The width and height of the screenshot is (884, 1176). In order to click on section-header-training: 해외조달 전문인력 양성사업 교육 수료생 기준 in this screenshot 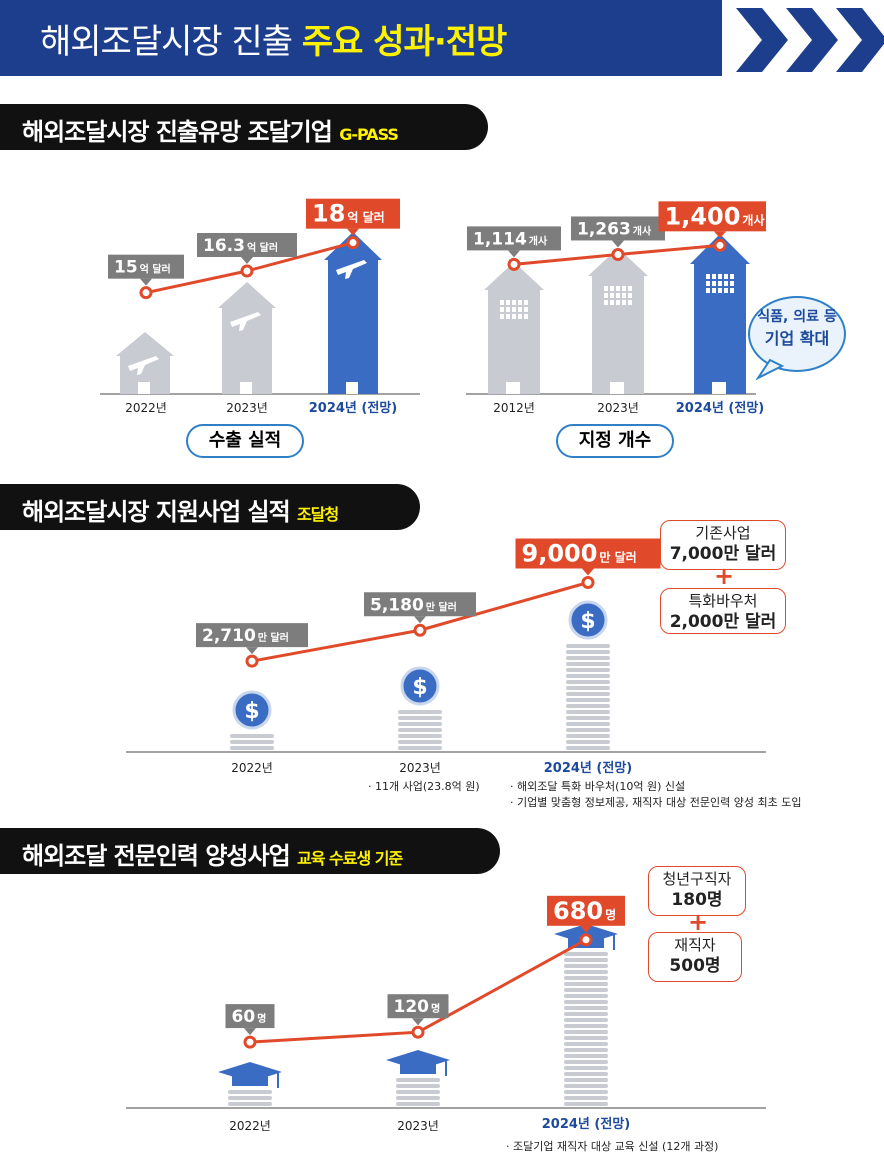, I will do `click(250, 851)`.